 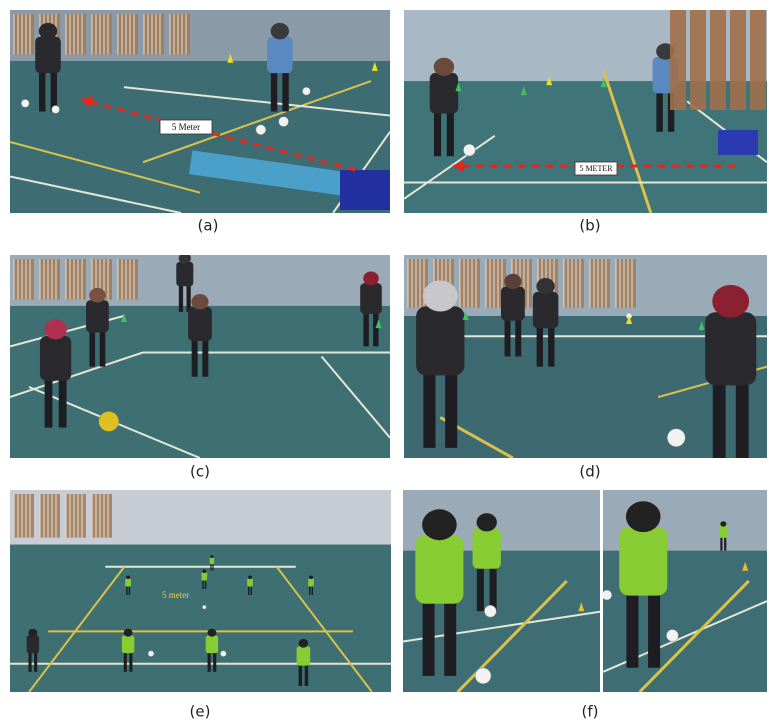 What do you see at coordinates (590, 712) in the screenshot?
I see `panel-label: (f)` at bounding box center [590, 712].